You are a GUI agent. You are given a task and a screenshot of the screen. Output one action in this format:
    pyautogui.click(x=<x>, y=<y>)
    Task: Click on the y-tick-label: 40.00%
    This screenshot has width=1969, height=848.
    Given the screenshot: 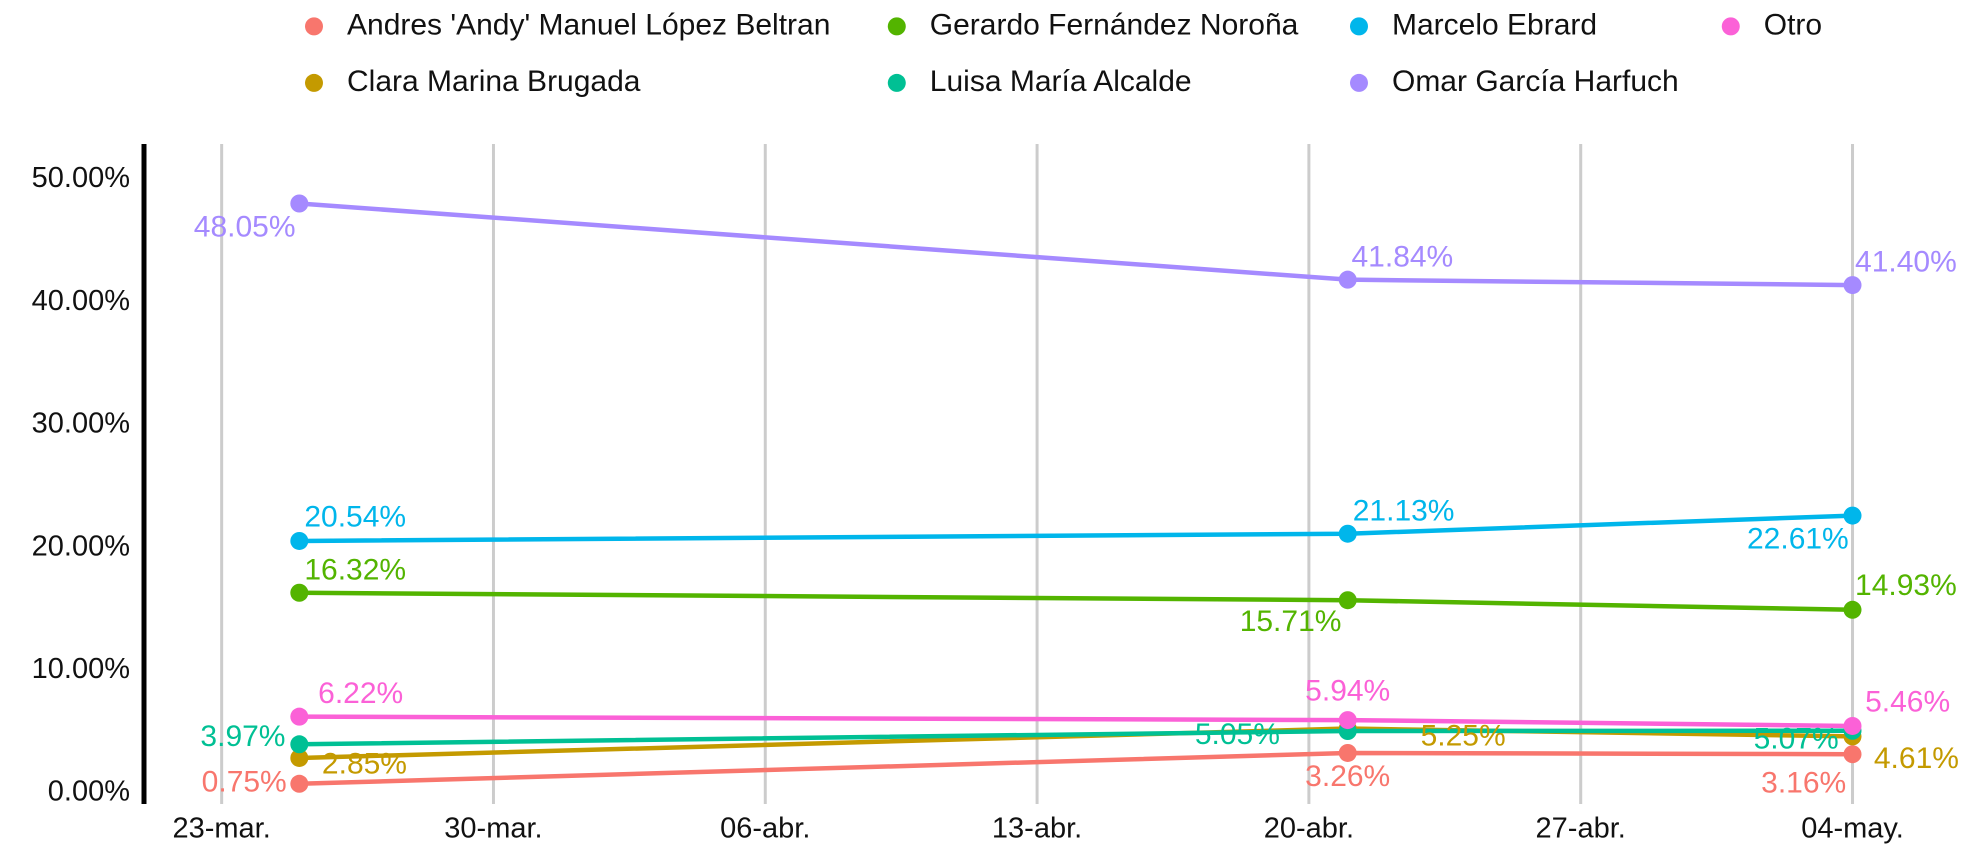 What is the action you would take?
    pyautogui.click(x=81, y=301)
    